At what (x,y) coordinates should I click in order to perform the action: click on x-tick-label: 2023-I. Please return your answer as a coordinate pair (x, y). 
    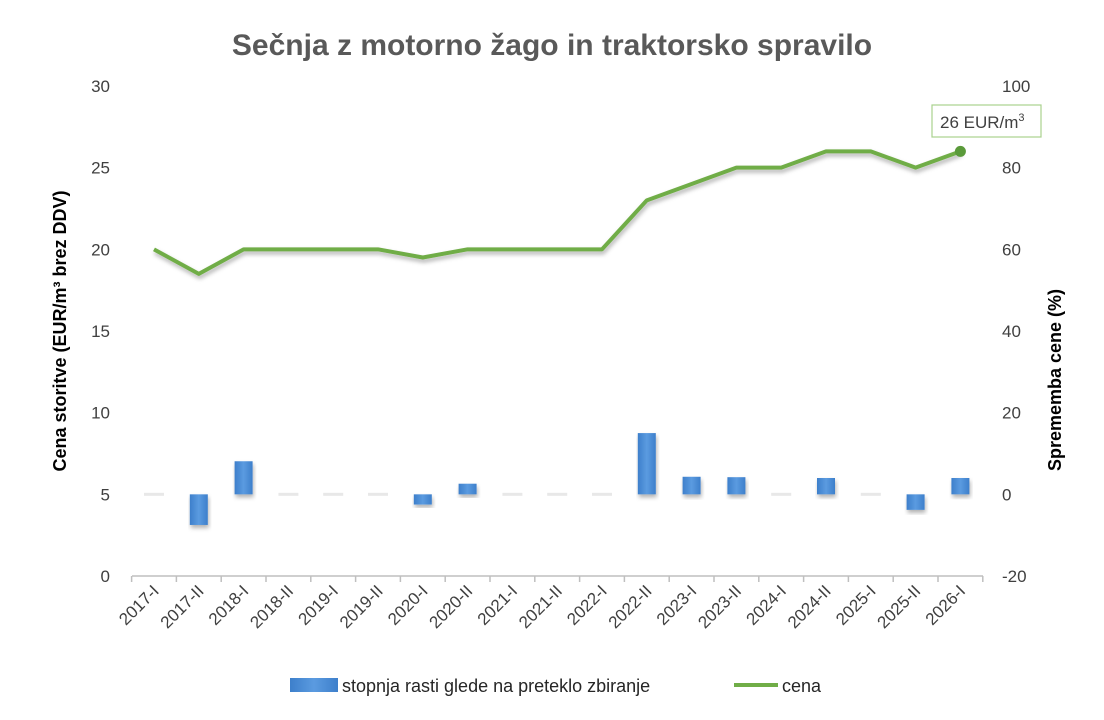
    Looking at the image, I should click on (677, 605).